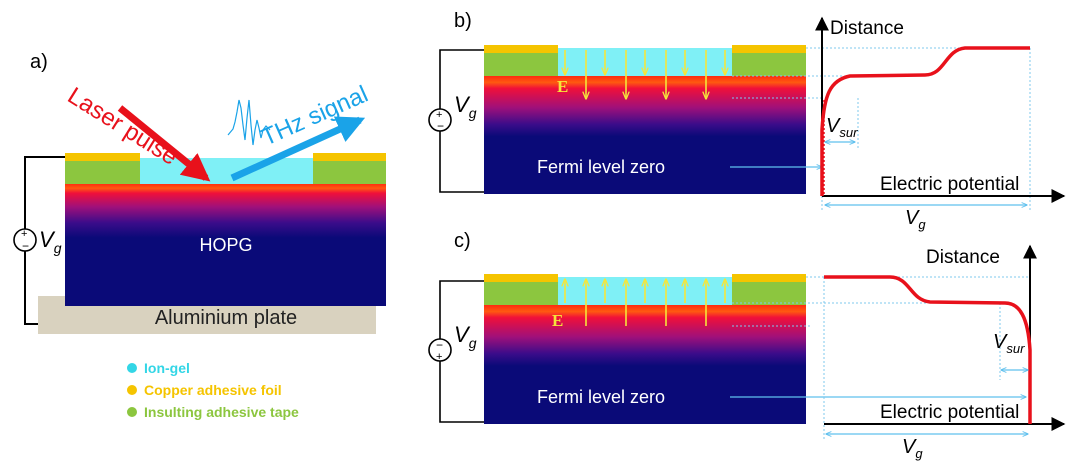 The height and width of the screenshot is (462, 1075). I want to click on legend-copper: Copper adhesive foil, so click(213, 390).